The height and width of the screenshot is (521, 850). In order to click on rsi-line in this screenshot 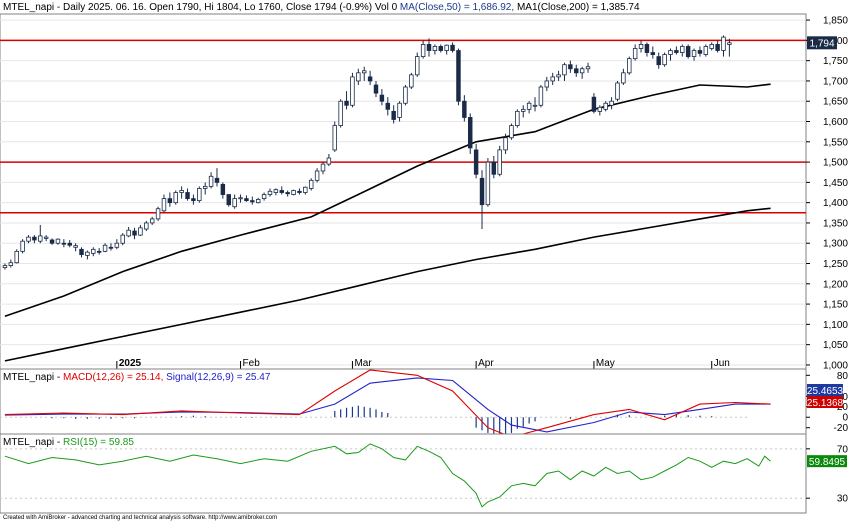, I will do `click(387, 475)`.